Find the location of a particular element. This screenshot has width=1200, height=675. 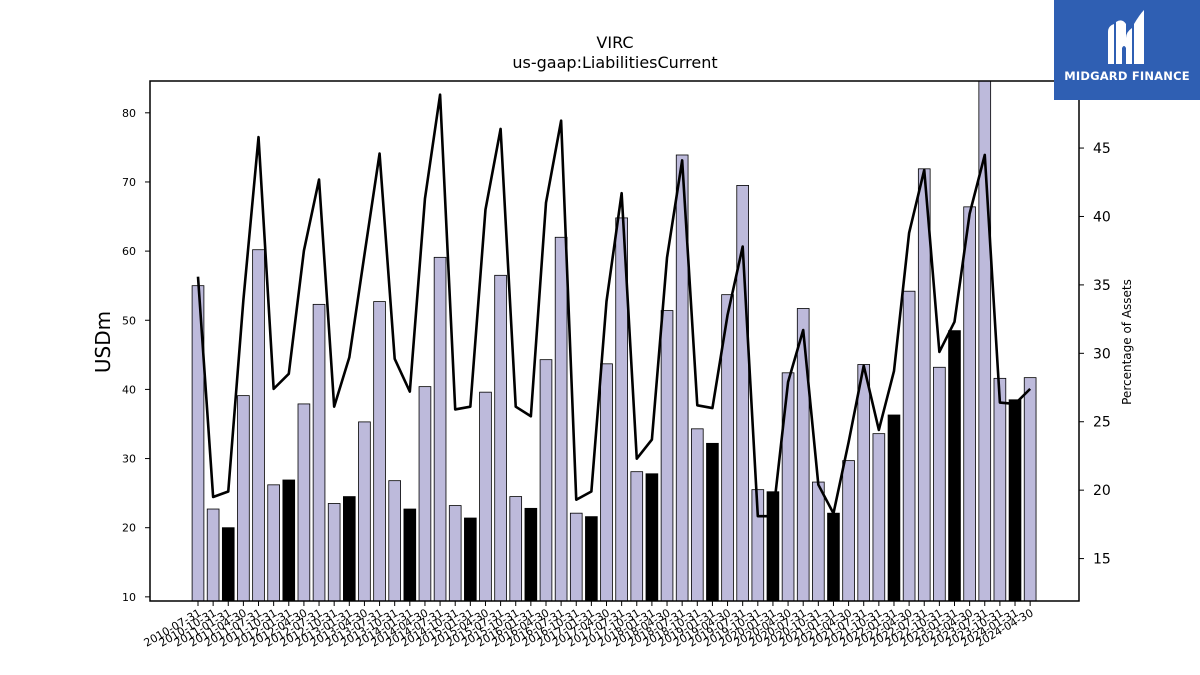

y-tick-label: 70 is located at coordinates (129, 182).